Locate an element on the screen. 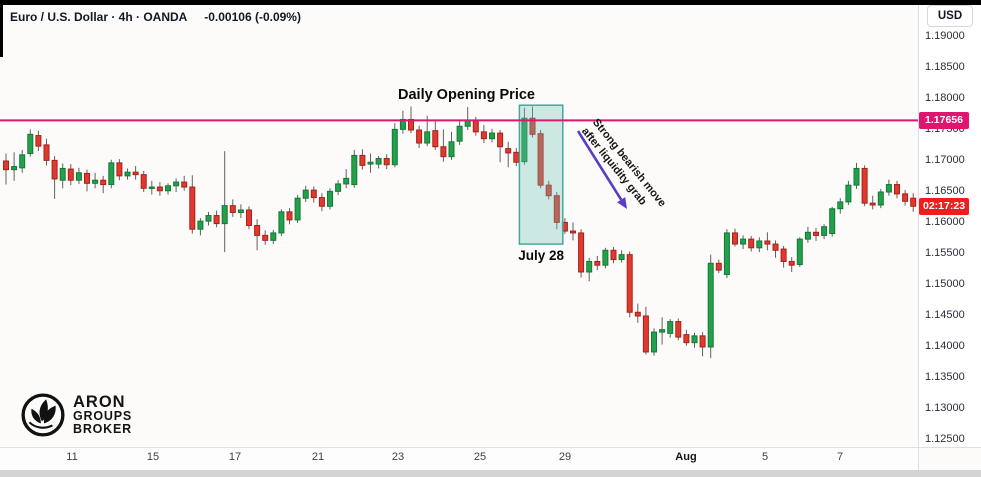 The height and width of the screenshot is (477, 981). price-tick: 1.19000 is located at coordinates (945, 36).